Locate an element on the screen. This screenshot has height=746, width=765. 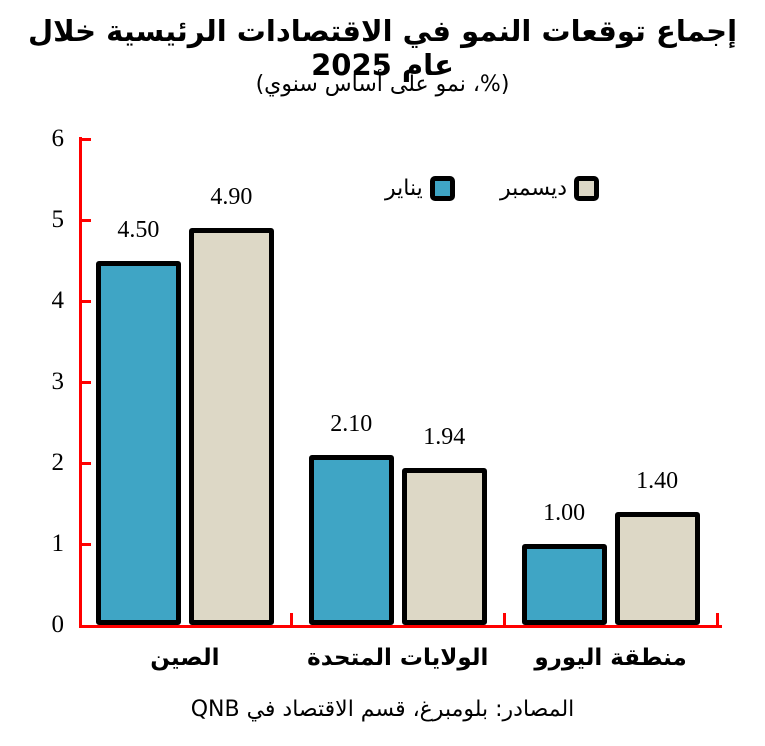
bar-value-label: 1.40 is located at coordinates (657, 480).